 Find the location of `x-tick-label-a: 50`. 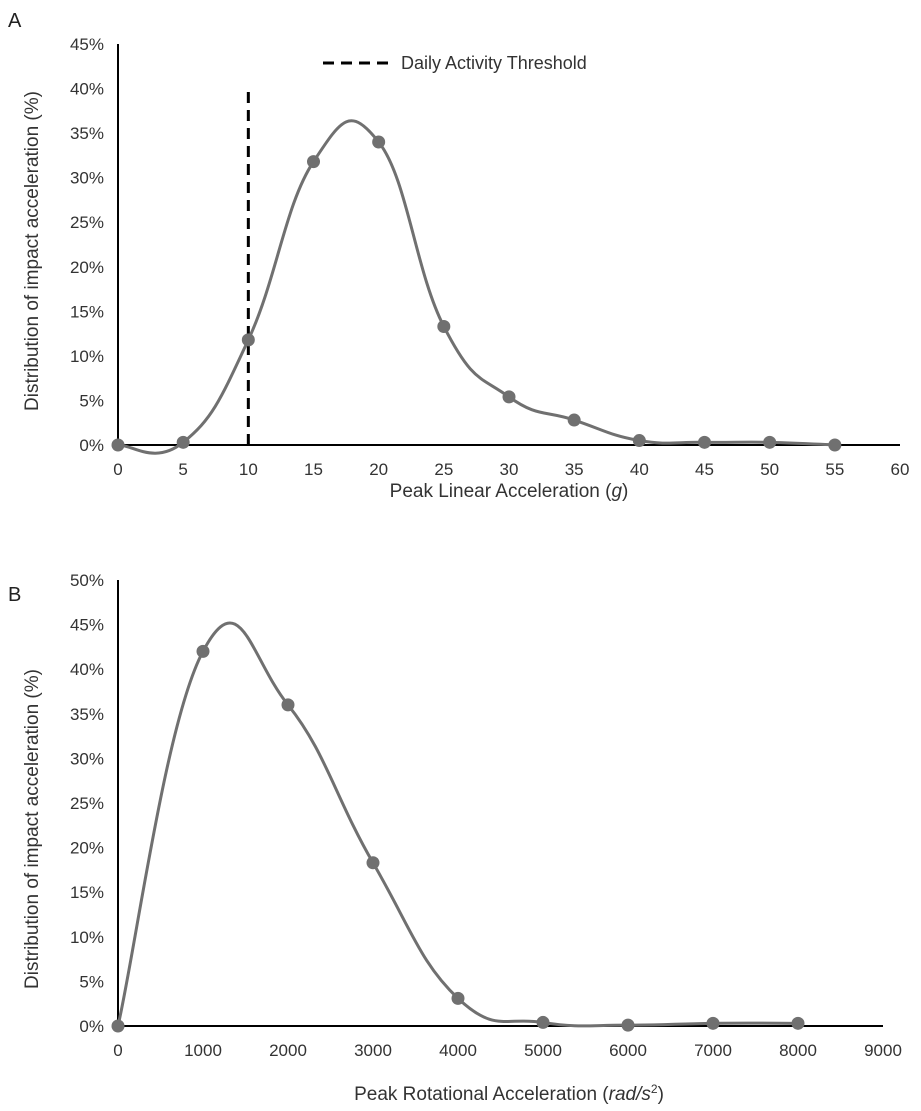

x-tick-label-a: 50 is located at coordinates (769, 469).